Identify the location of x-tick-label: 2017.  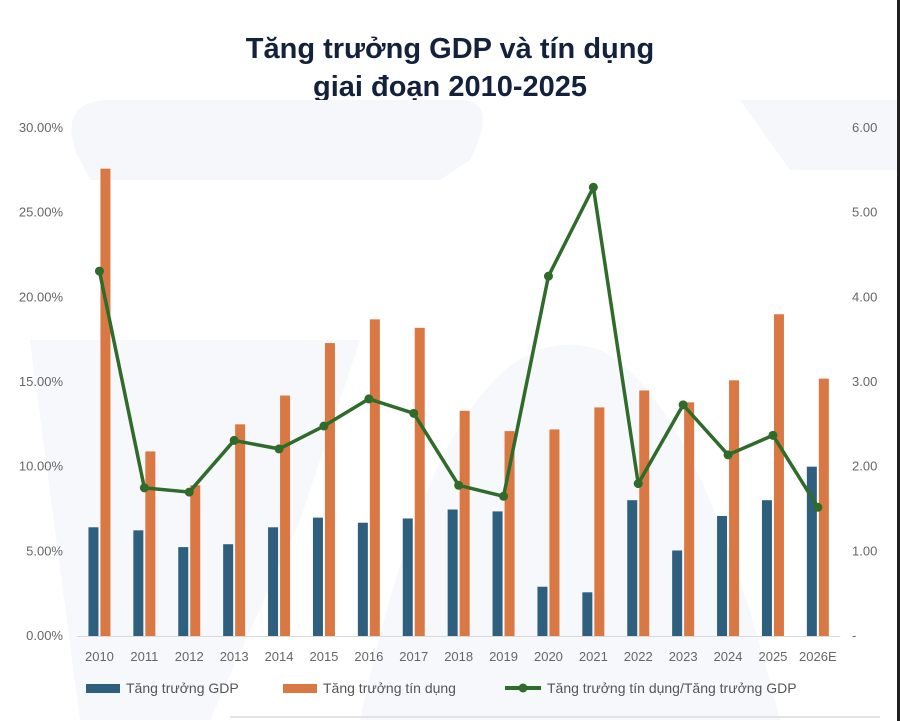
(413, 656).